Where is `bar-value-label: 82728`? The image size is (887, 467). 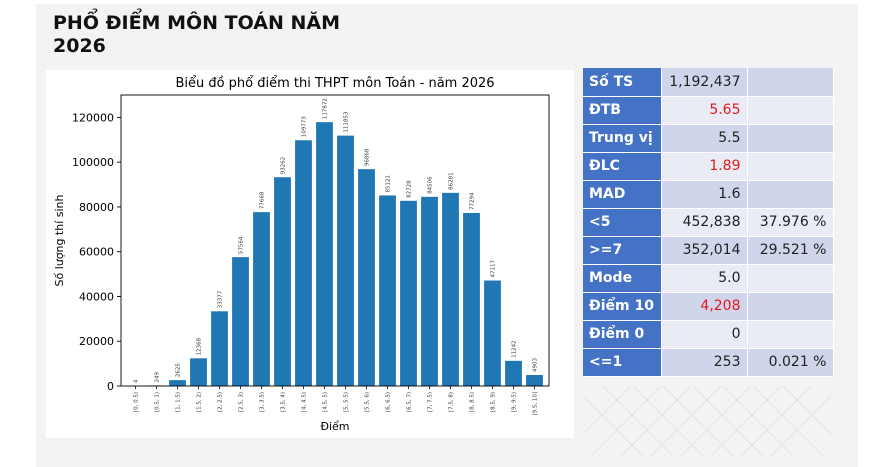 bar-value-label: 82728 is located at coordinates (410, 189).